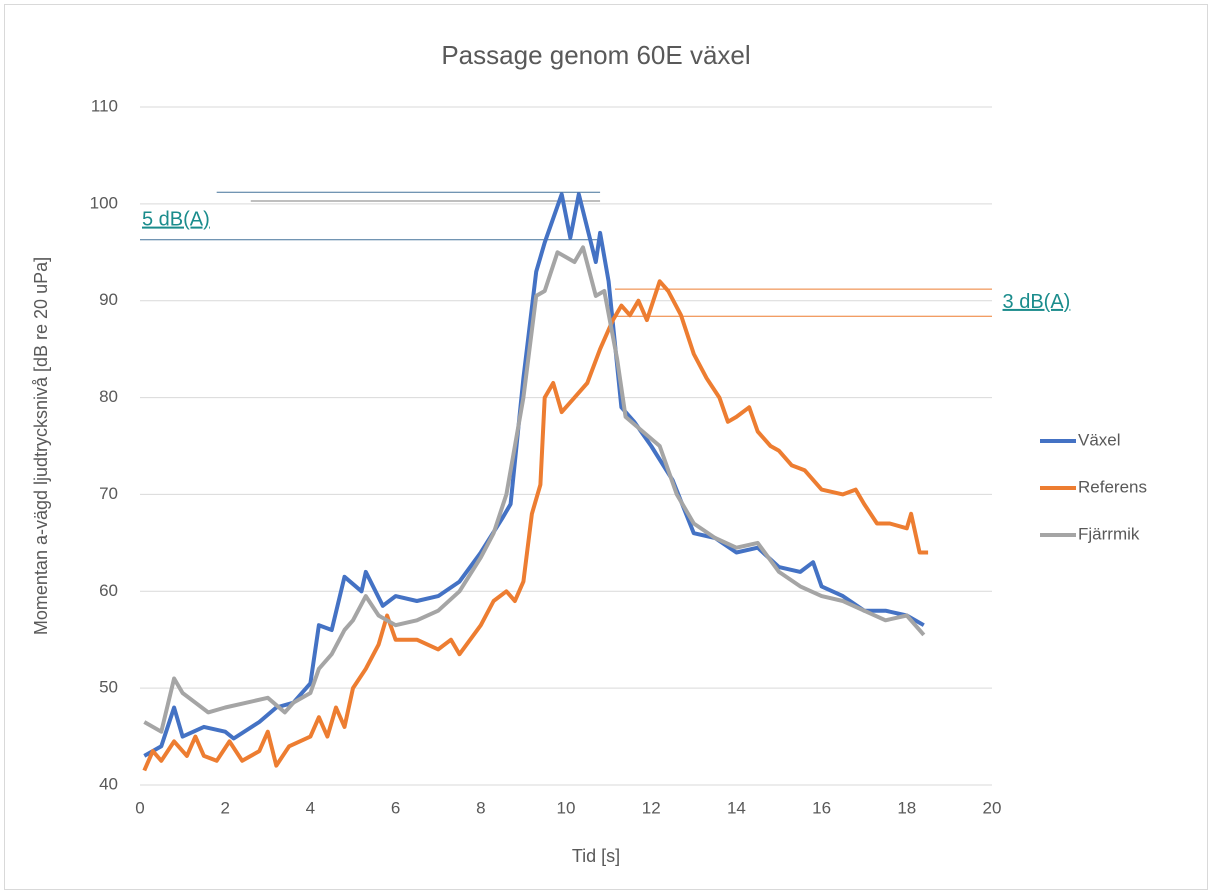 The width and height of the screenshot is (1212, 894). I want to click on x-tick-label: 14, so click(736, 807).